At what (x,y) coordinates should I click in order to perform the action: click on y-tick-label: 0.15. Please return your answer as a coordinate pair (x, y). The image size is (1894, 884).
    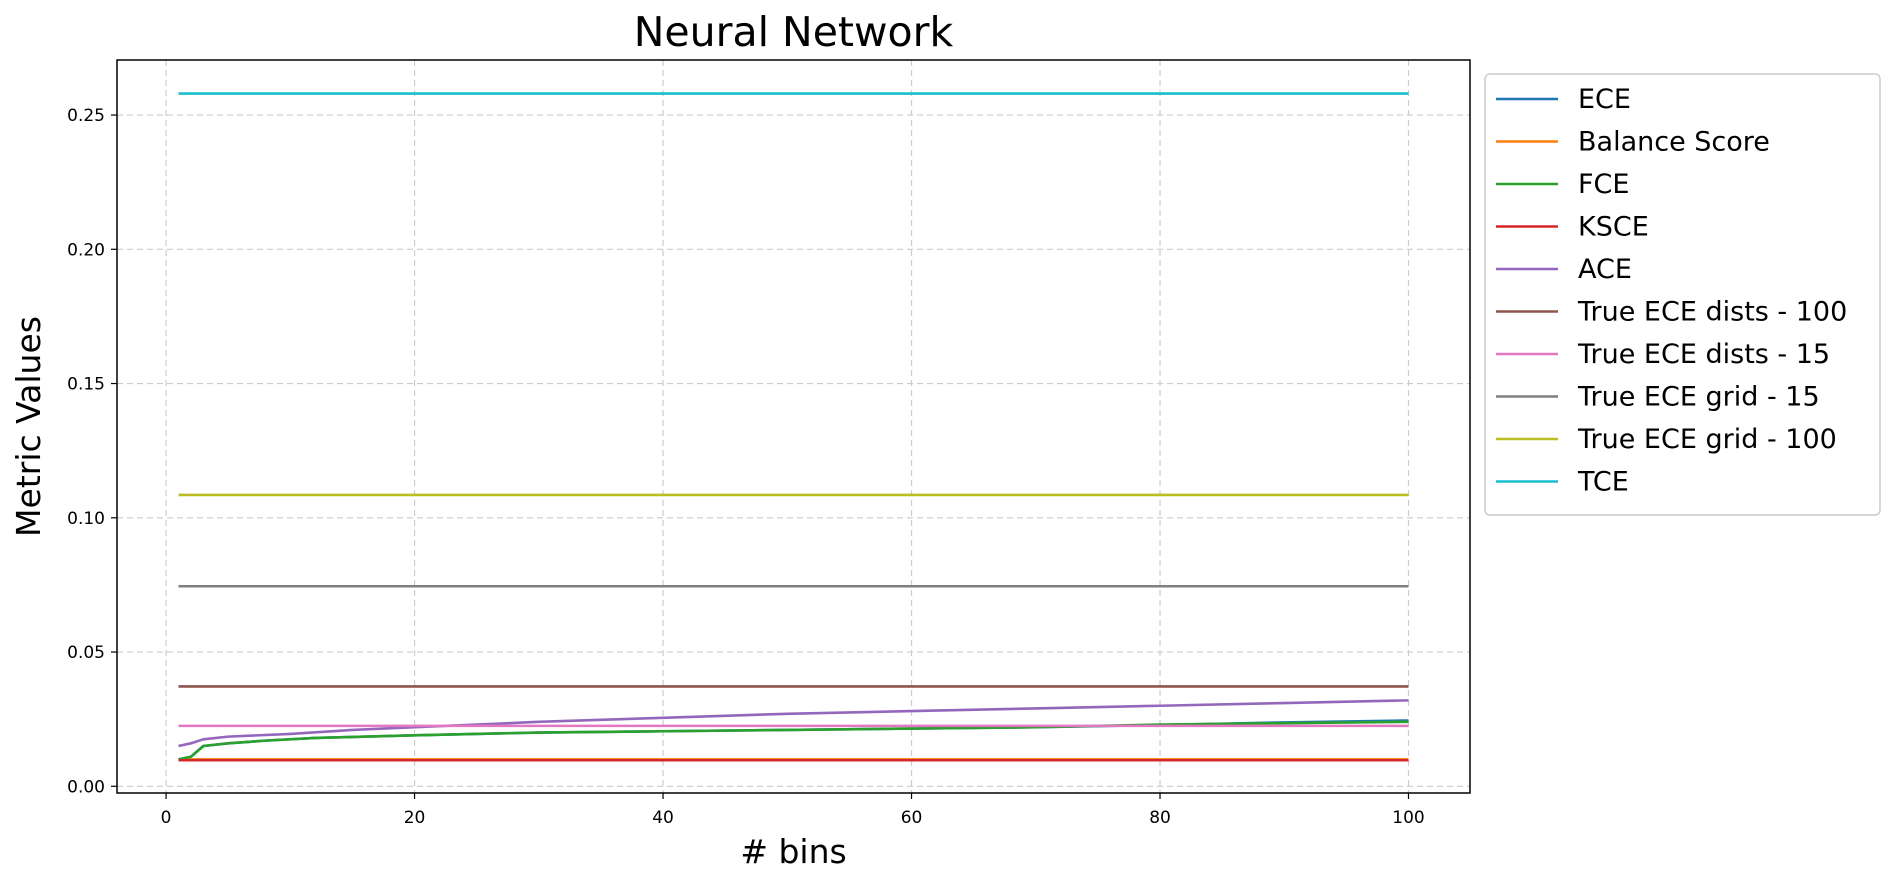
    Looking at the image, I should click on (86, 385).